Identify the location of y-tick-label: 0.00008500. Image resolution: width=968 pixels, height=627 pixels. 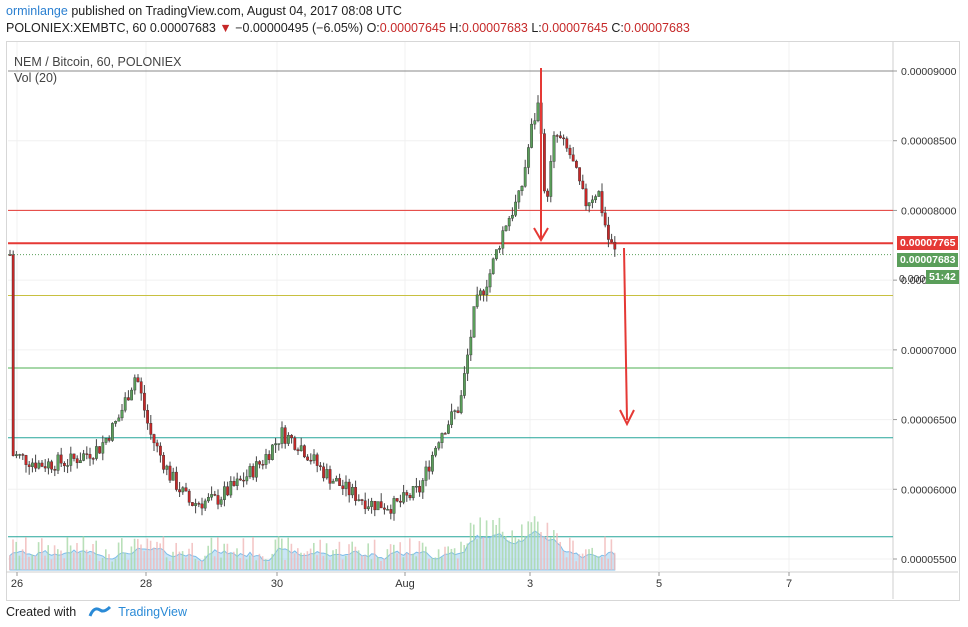
(929, 142).